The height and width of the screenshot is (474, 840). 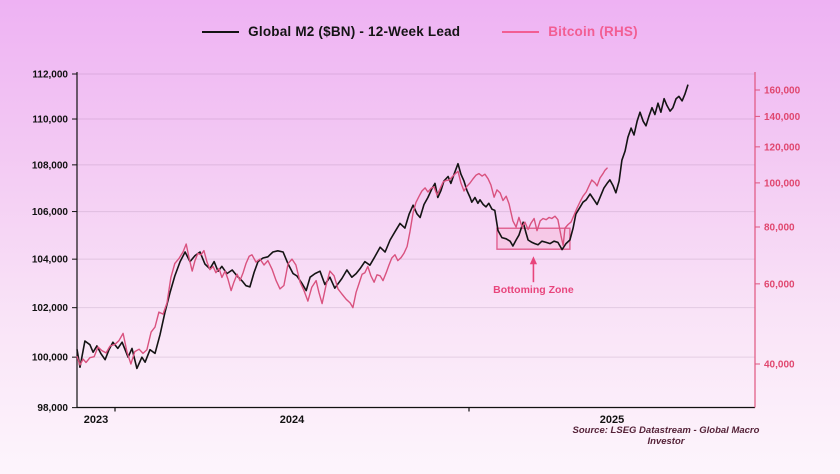 What do you see at coordinates (521, 31) in the screenshot?
I see `bitcoin-line-sample-icon` at bounding box center [521, 31].